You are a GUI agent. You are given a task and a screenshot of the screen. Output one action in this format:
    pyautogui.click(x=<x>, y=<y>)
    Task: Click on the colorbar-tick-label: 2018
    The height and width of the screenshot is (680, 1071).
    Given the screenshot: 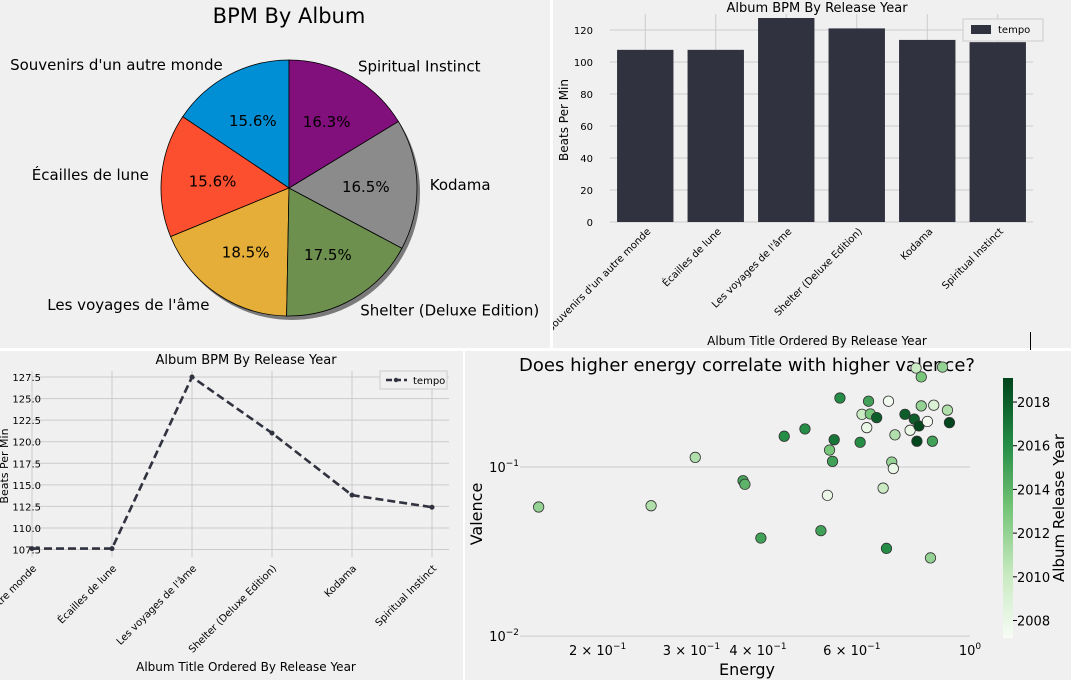 What is the action you would take?
    pyautogui.click(x=1033, y=403)
    